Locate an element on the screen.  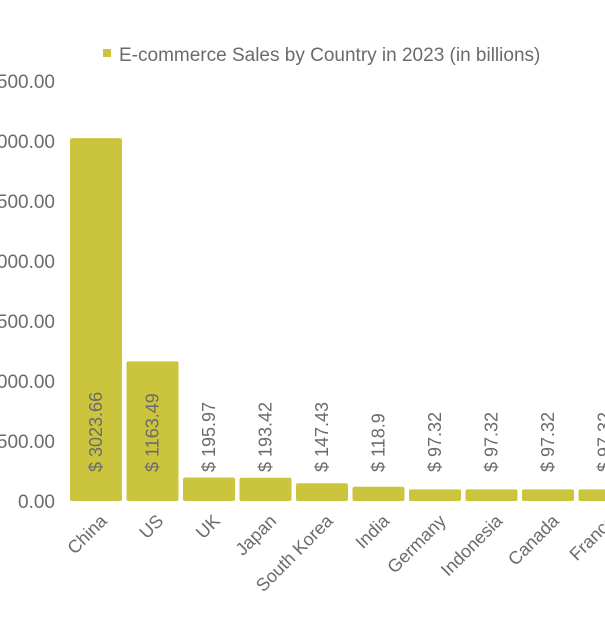
x-tick-label: Japan is located at coordinates (256, 535).